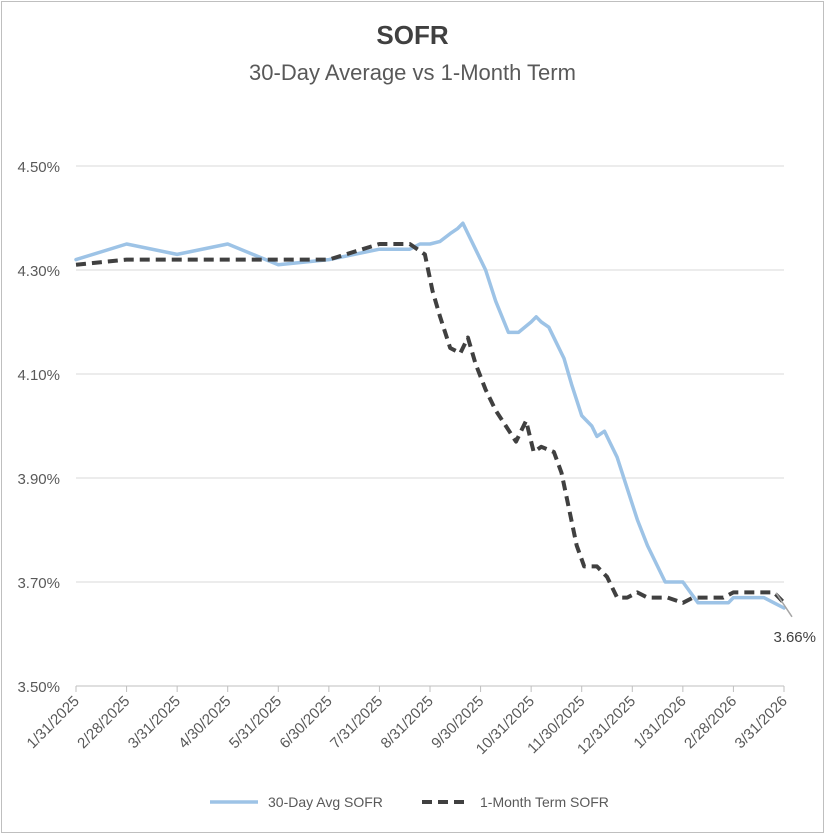 The height and width of the screenshot is (834, 825). What do you see at coordinates (710, 722) in the screenshot?
I see `x-tick-label: 2/28/2026` at bounding box center [710, 722].